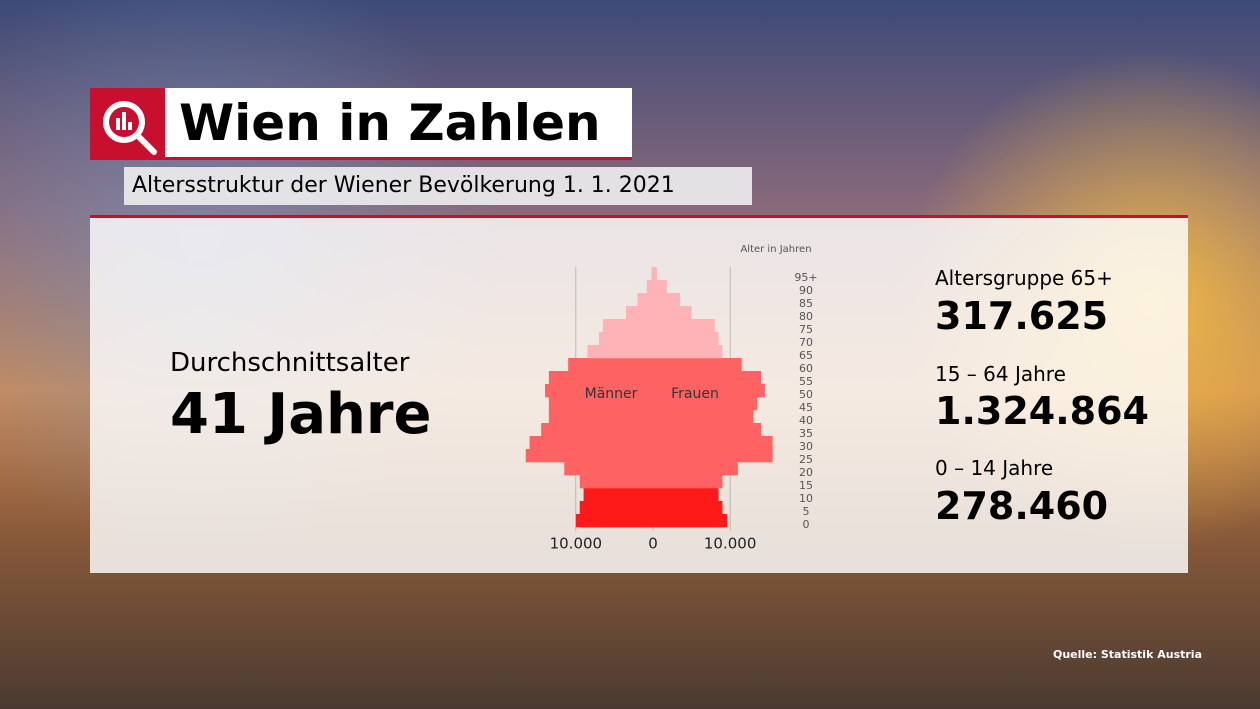 Image resolution: width=1260 pixels, height=709 pixels. I want to click on y-tick-label: 90, so click(806, 290).